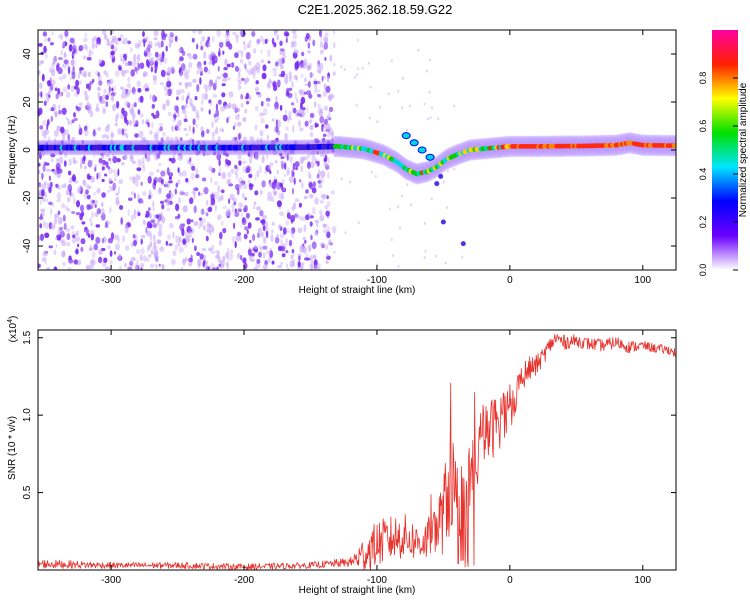 The height and width of the screenshot is (600, 750). What do you see at coordinates (10, 321) in the screenshot?
I see `snr-y-scale-exponent: 4` at bounding box center [10, 321].